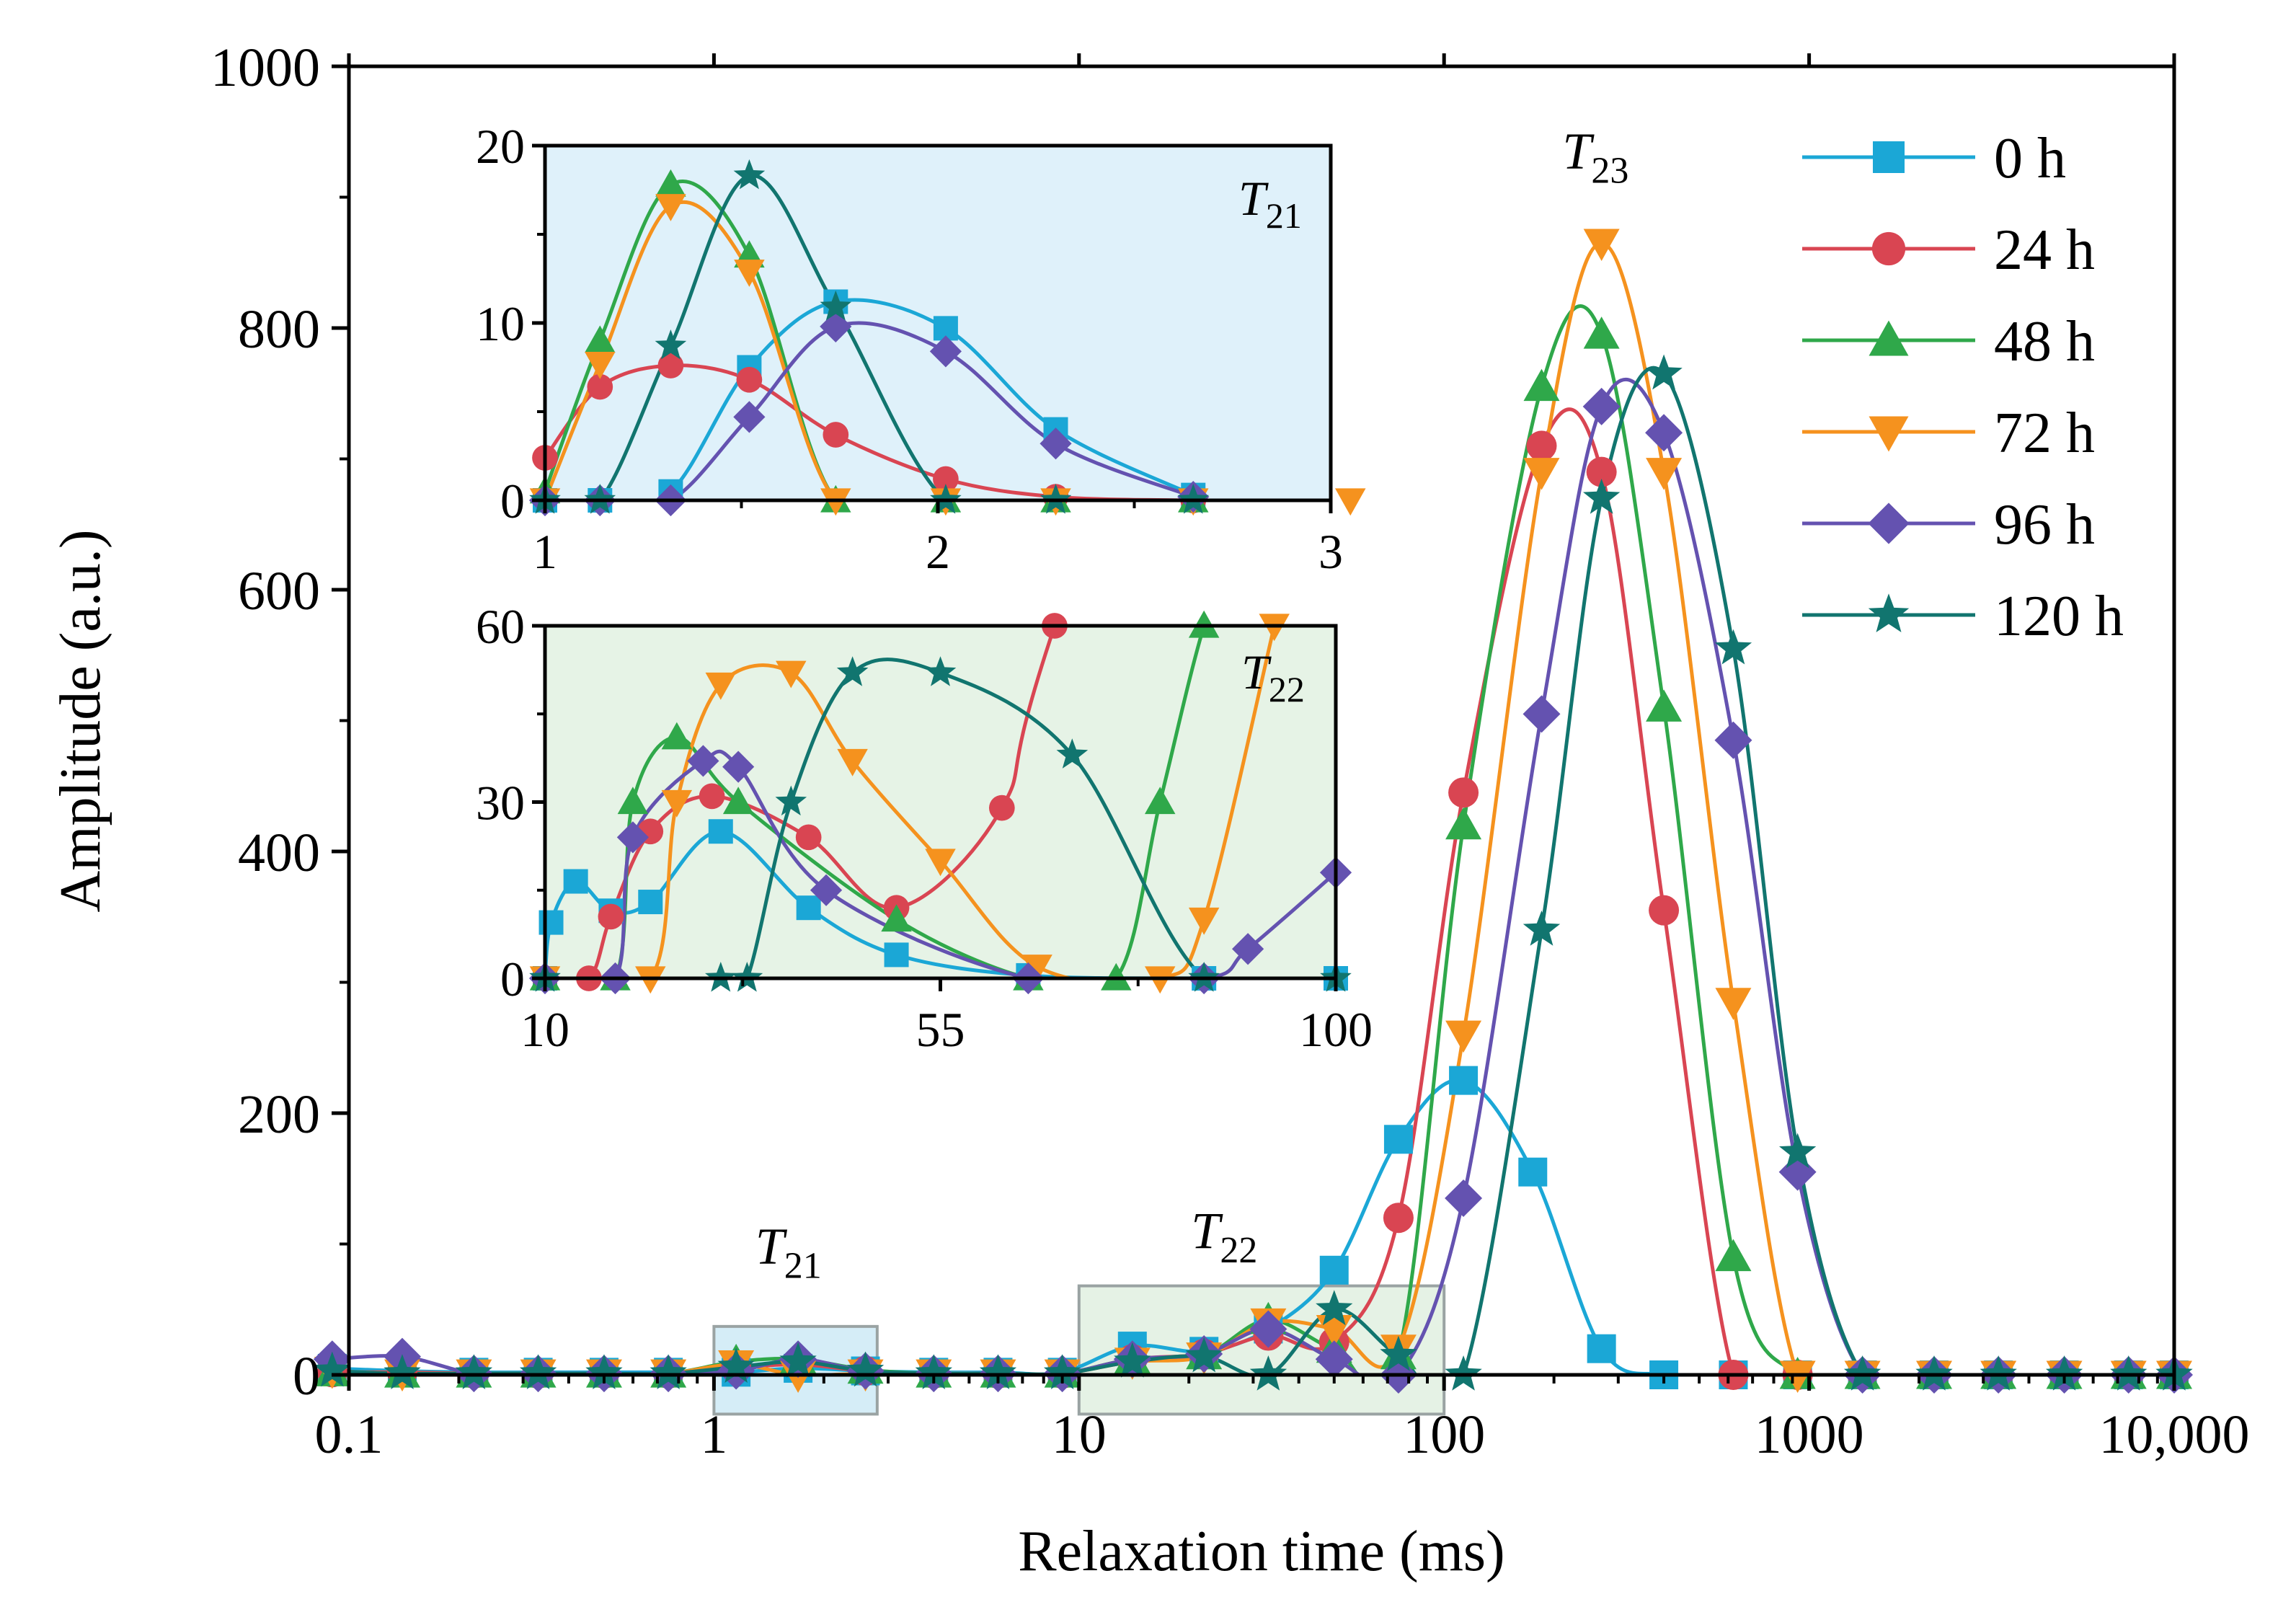 Image resolution: width=2296 pixels, height=1607 pixels. Describe the element at coordinates (1809, 1434) in the screenshot. I see `x-tick-label-4: 1000` at that location.